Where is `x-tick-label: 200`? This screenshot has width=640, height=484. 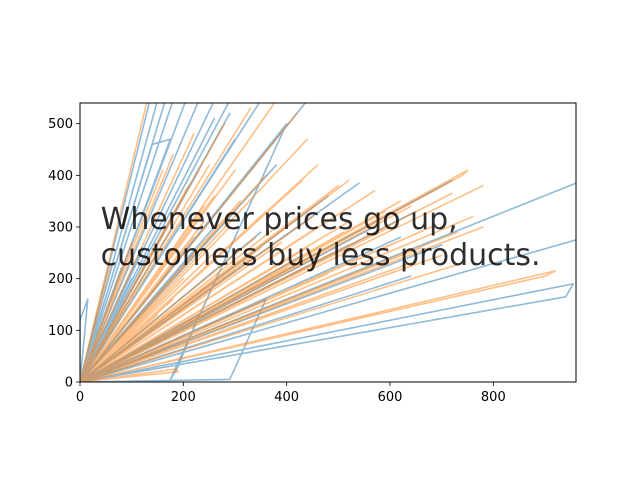 x-tick-label: 200 is located at coordinates (183, 397).